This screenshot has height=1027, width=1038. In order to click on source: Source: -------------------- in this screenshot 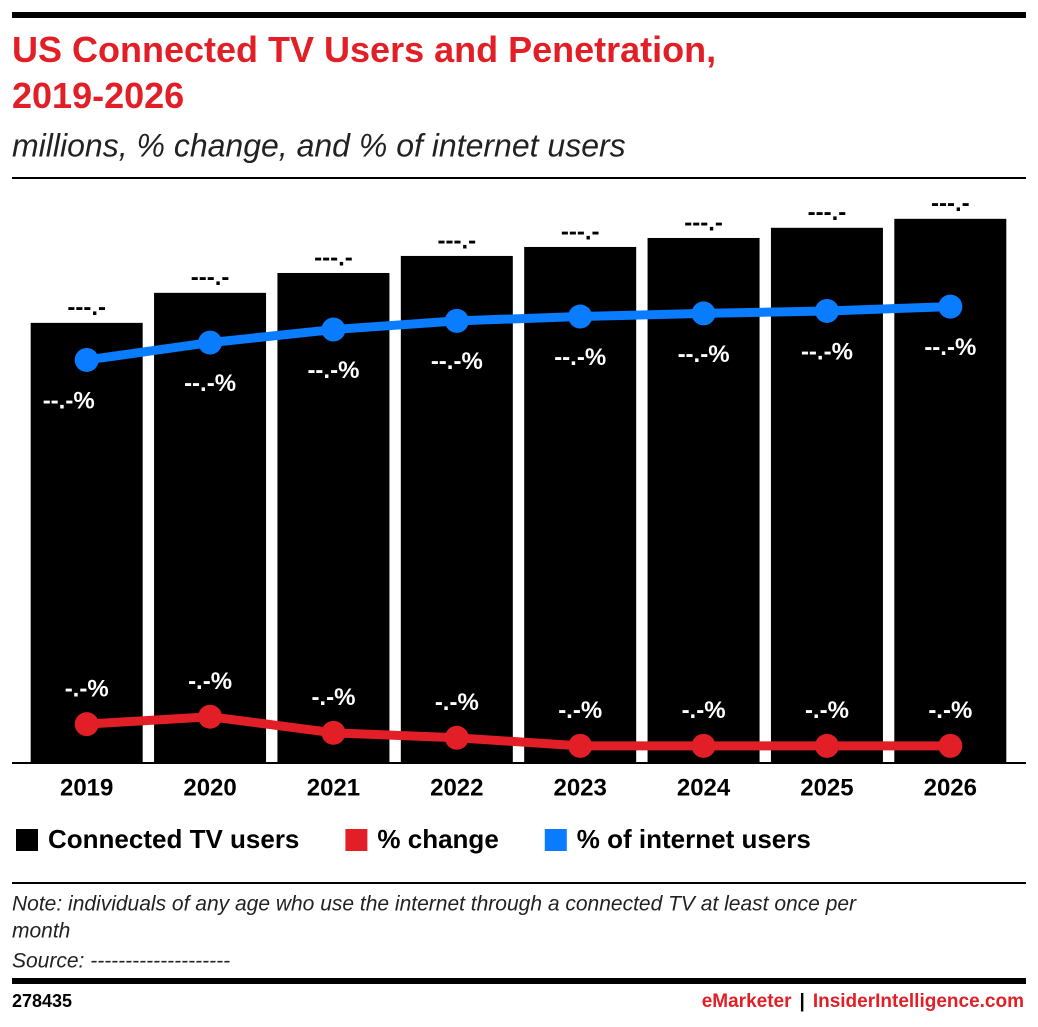, I will do `click(121, 961)`.